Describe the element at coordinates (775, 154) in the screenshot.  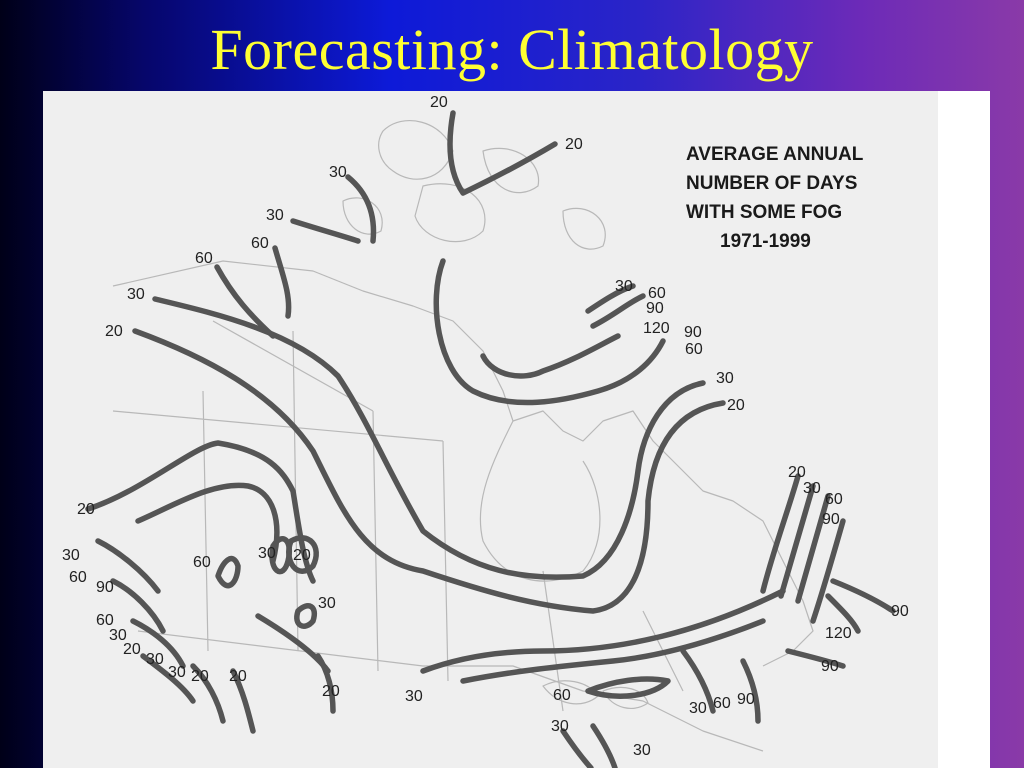
I see `map-title-line: AVERAGE ANNUAL` at that location.